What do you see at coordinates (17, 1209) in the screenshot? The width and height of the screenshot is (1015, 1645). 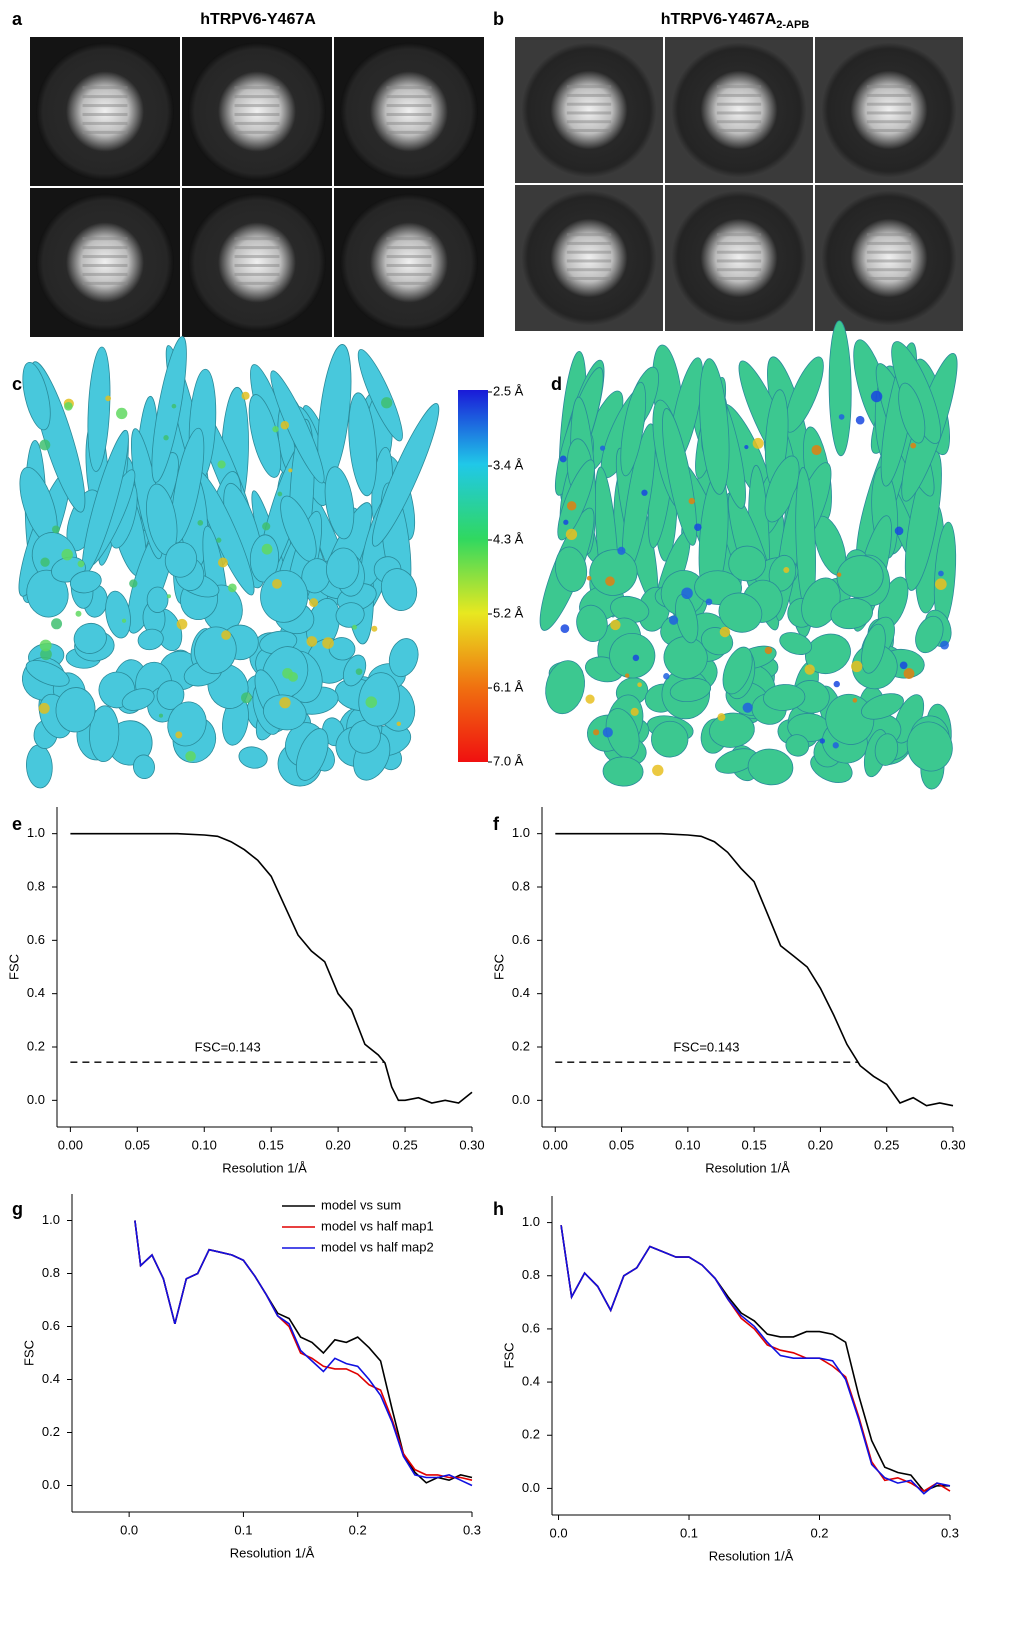 I see `panel-label: g` at bounding box center [17, 1209].